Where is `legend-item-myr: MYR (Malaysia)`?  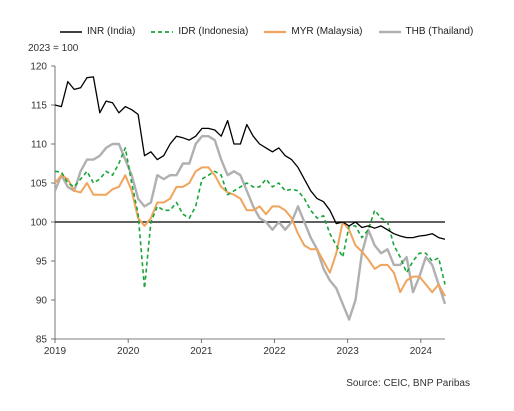
legend-item-myr: MYR (Malaysia) is located at coordinates (313, 31).